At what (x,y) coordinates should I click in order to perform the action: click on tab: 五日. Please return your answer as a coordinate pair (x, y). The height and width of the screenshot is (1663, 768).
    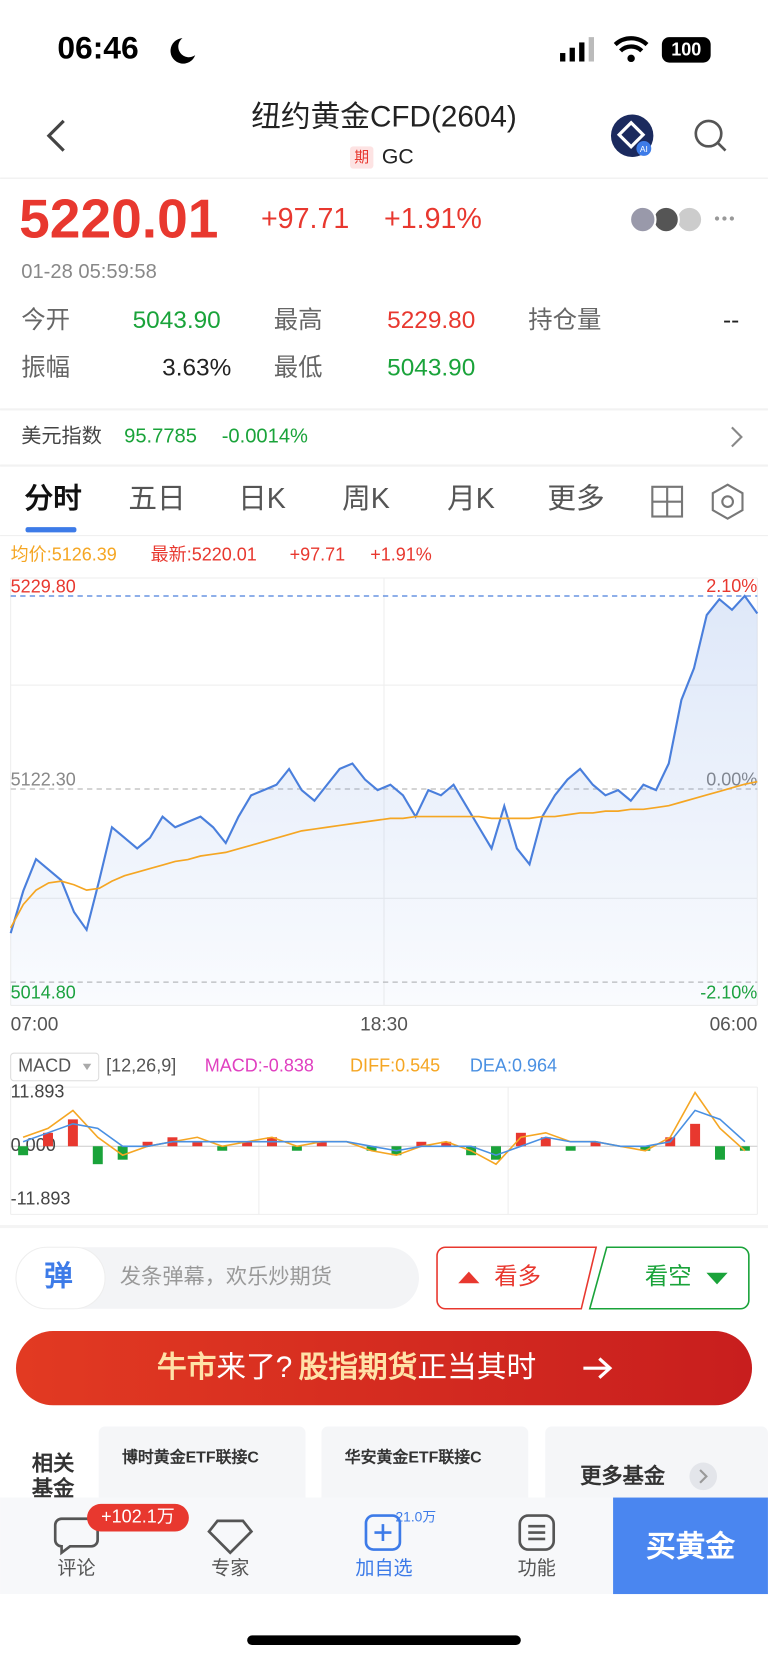
    Looking at the image, I should click on (156, 499).